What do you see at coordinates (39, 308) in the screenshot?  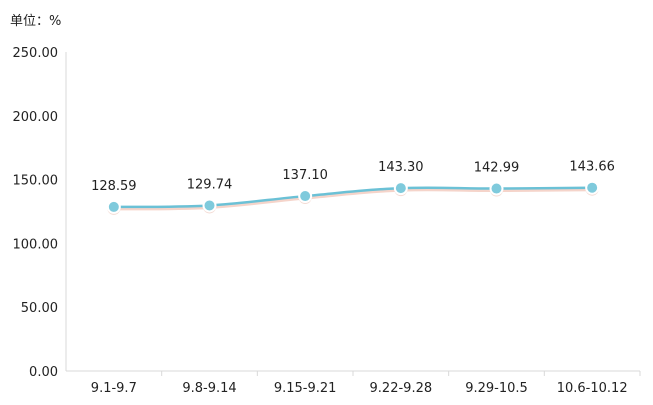 I see `y-tick-label: 50.00` at bounding box center [39, 308].